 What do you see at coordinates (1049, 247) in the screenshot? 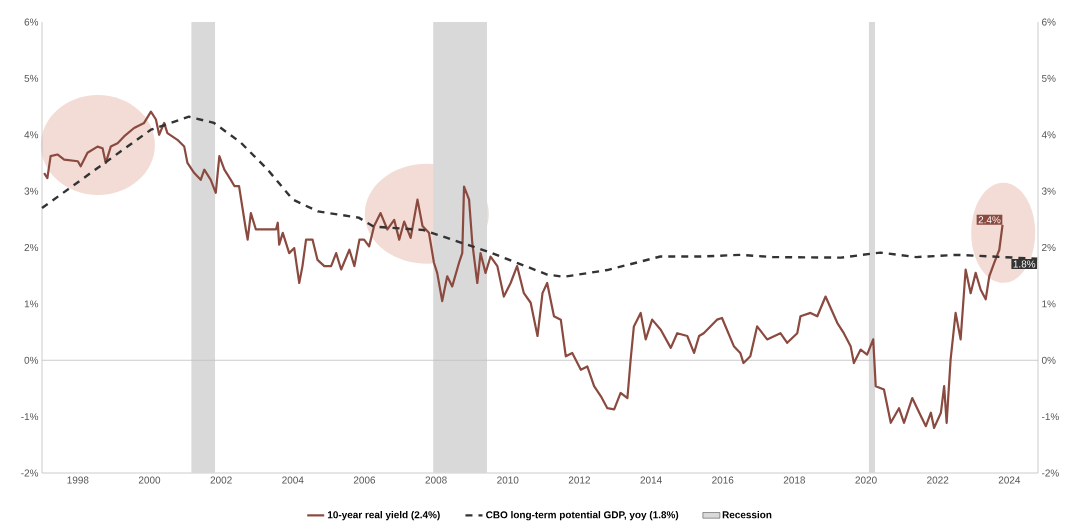
I see `y2-tick-label: 2%` at bounding box center [1049, 247].